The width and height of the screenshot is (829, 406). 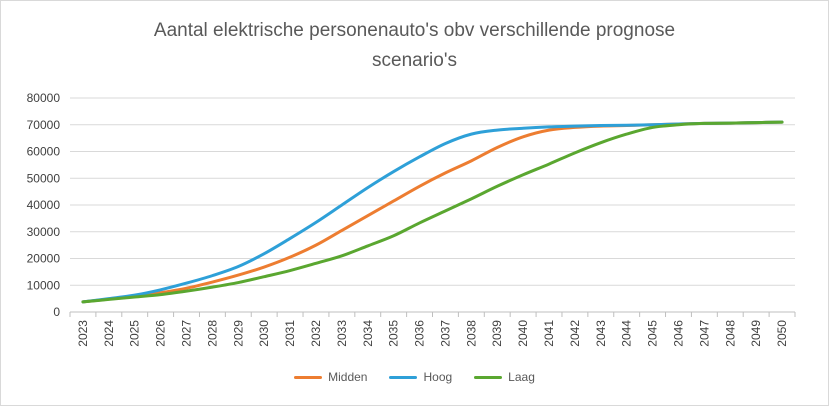 I want to click on legend: Midden Hoog Laag, so click(x=414, y=377).